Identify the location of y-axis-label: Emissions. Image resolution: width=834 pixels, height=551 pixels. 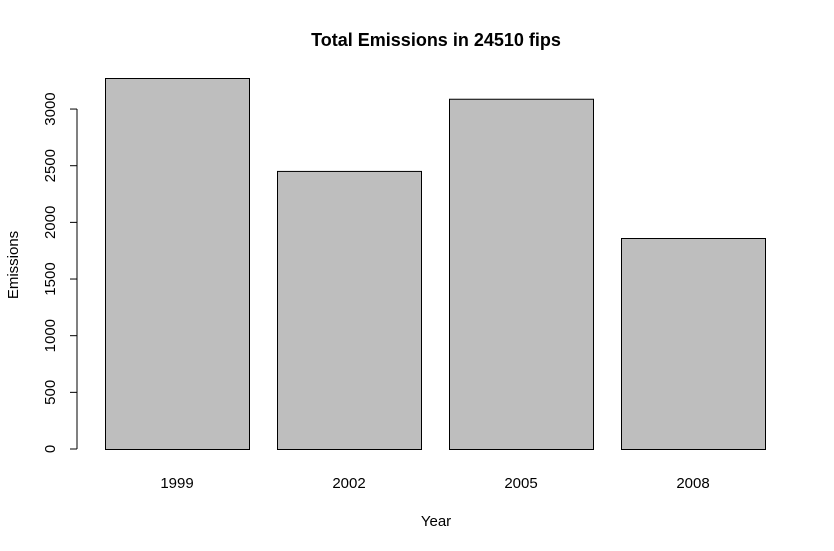
(13, 265).